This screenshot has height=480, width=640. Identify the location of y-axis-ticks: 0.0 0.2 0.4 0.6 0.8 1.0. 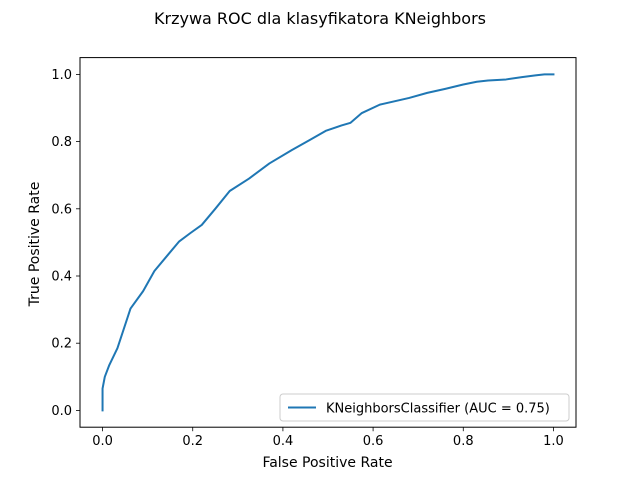
(65, 243).